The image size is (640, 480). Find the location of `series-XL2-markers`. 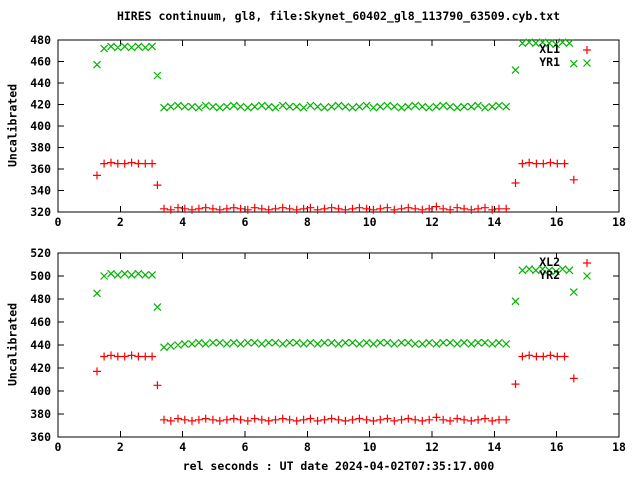

series-XL2-markers is located at coordinates (335, 388).